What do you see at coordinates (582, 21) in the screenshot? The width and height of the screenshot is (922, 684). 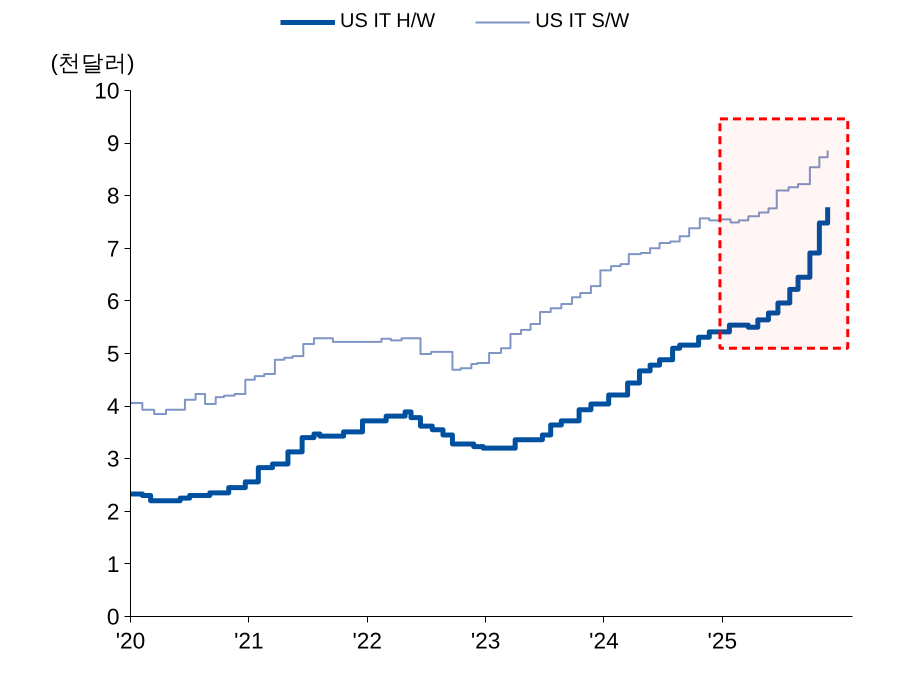 I see `legend-label: US IT S/W` at bounding box center [582, 21].